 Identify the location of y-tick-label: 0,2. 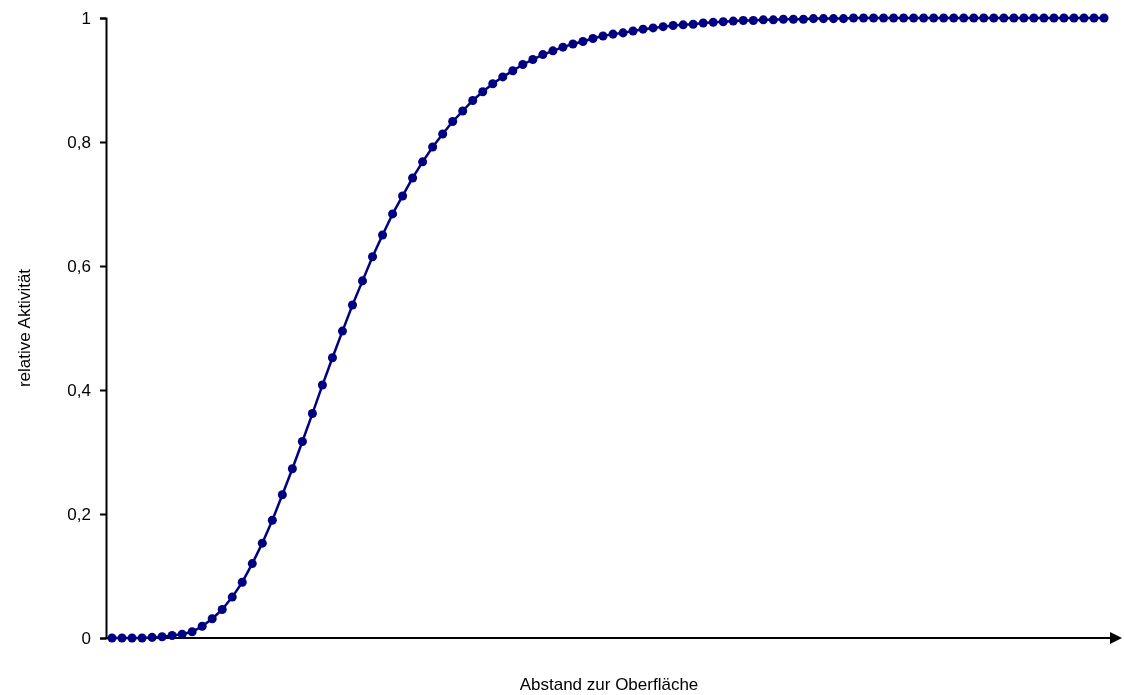
(79, 514).